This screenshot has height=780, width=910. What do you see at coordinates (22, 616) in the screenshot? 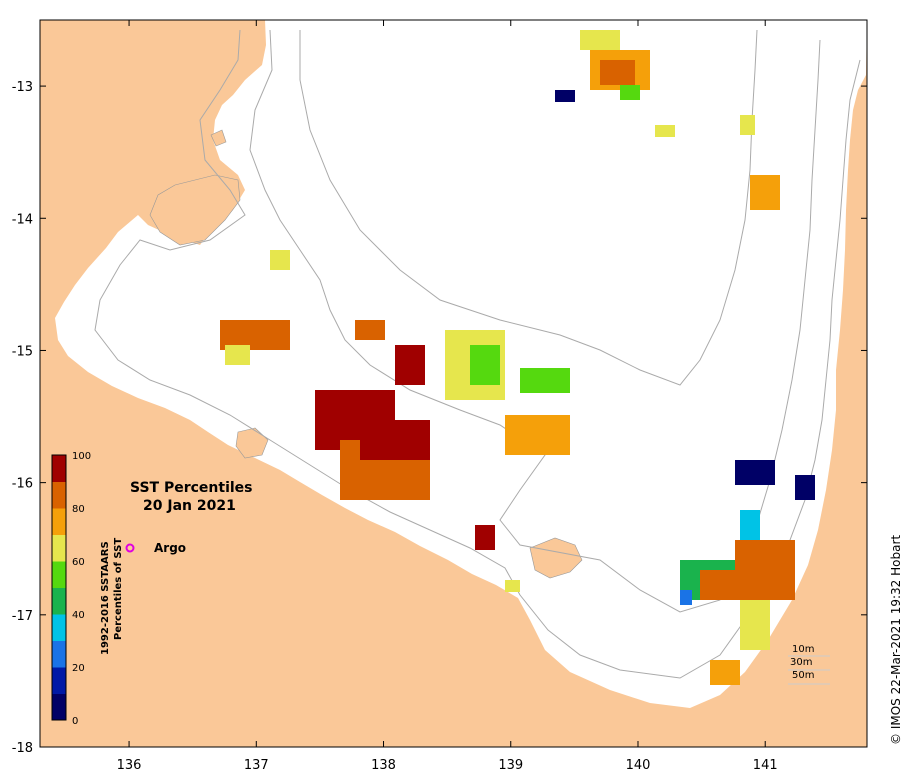
I see `y-tick-label: -17` at bounding box center [22, 616].